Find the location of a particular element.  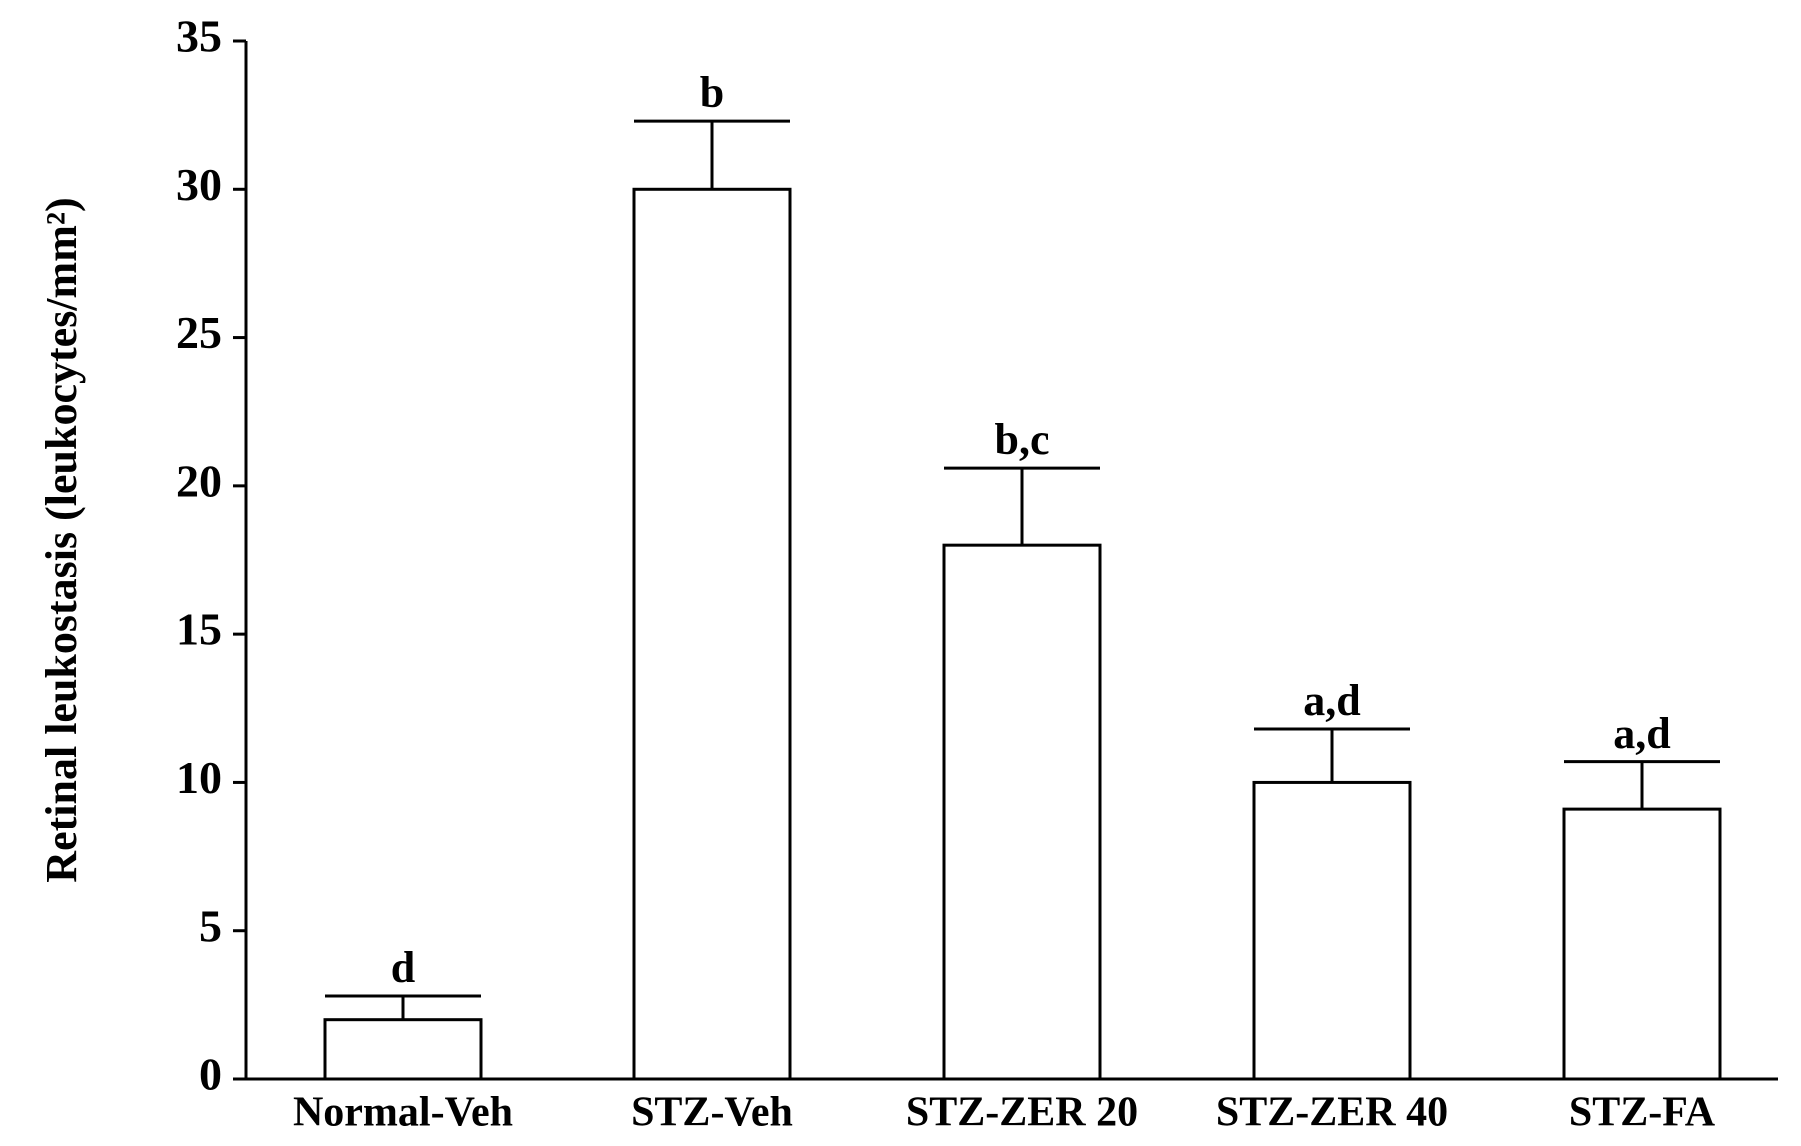

x-tick-label: STZ-Veh is located at coordinates (712, 1113).